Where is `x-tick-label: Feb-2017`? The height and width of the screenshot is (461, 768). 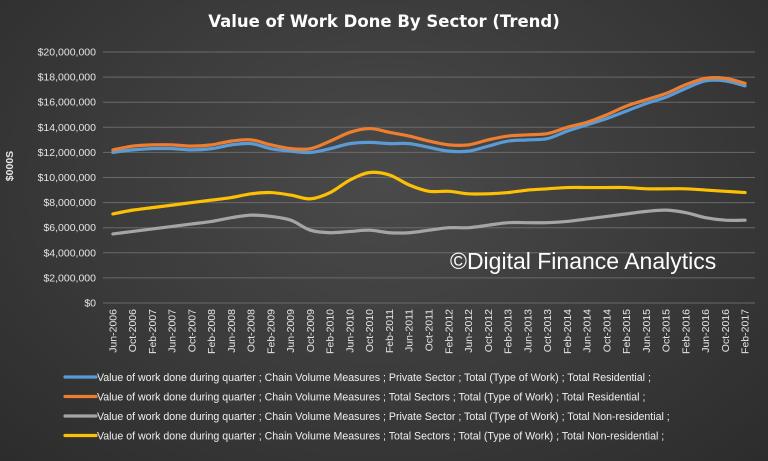 x-tick-label: Feb-2017 is located at coordinates (746, 331).